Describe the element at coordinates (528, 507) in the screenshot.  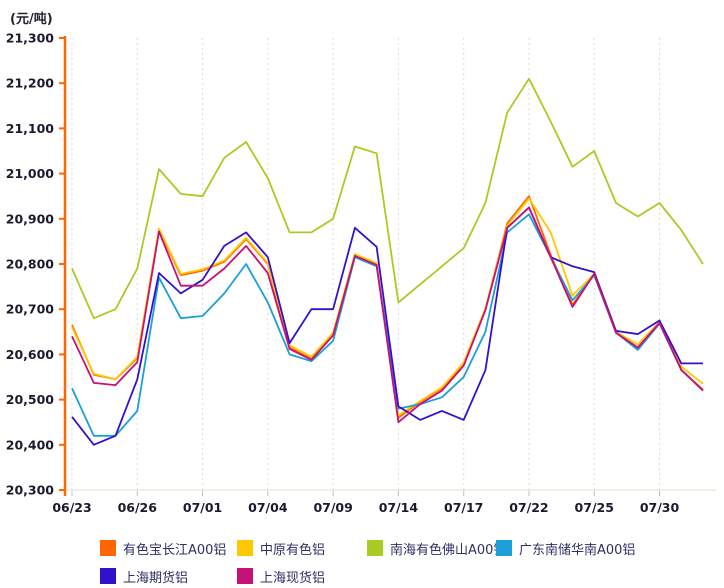
I see `x-tick-label: 07/22` at that location.